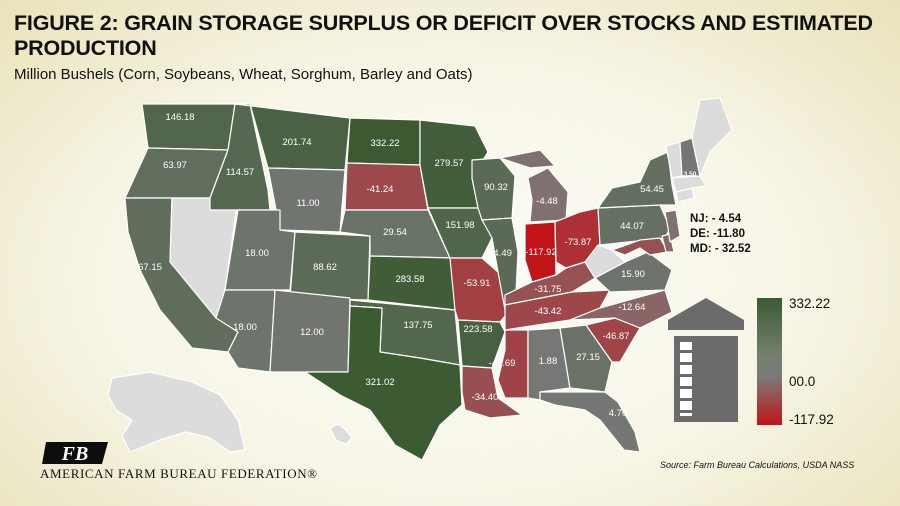 This screenshot has height=506, width=900. Describe the element at coordinates (690, 174) in the screenshot. I see `label-NH: 3.50` at that location.